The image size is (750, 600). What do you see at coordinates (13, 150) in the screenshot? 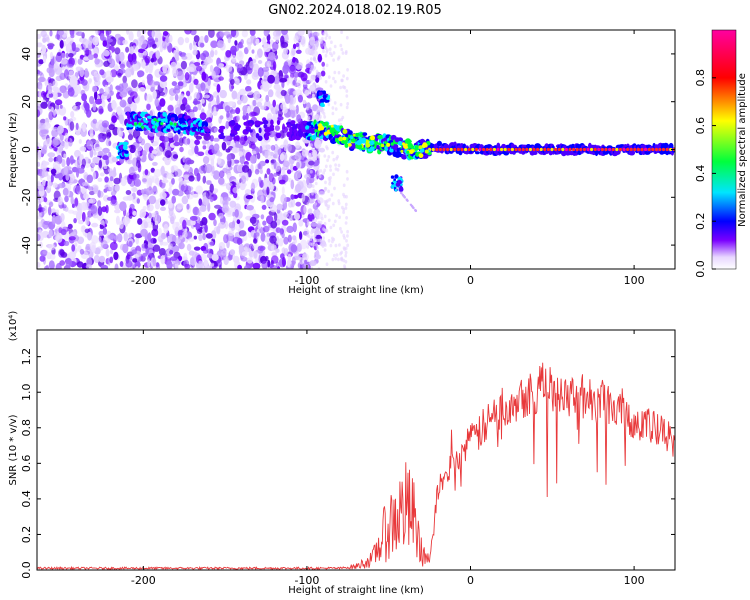
I see `spectrogram-ylabel: Frequency (Hz)` at bounding box center [13, 150].